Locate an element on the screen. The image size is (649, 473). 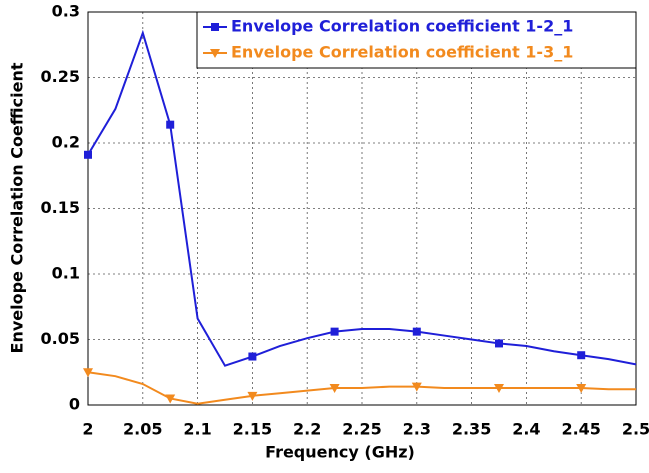
y-tick-label: 0 is located at coordinates (74, 404).